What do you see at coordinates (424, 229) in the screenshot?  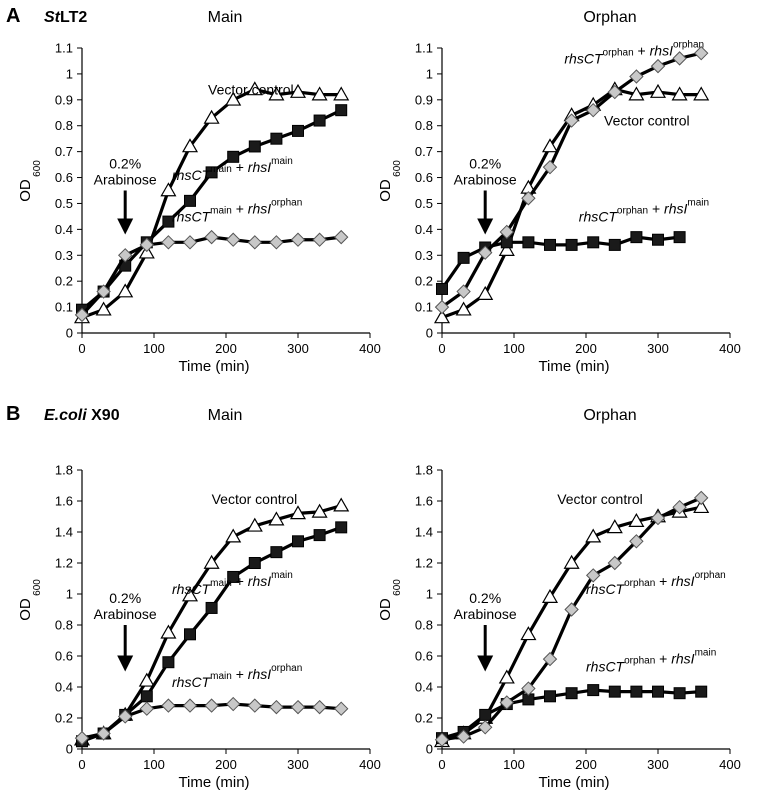 I see `y-tick-label: 0.4` at bounding box center [424, 229].